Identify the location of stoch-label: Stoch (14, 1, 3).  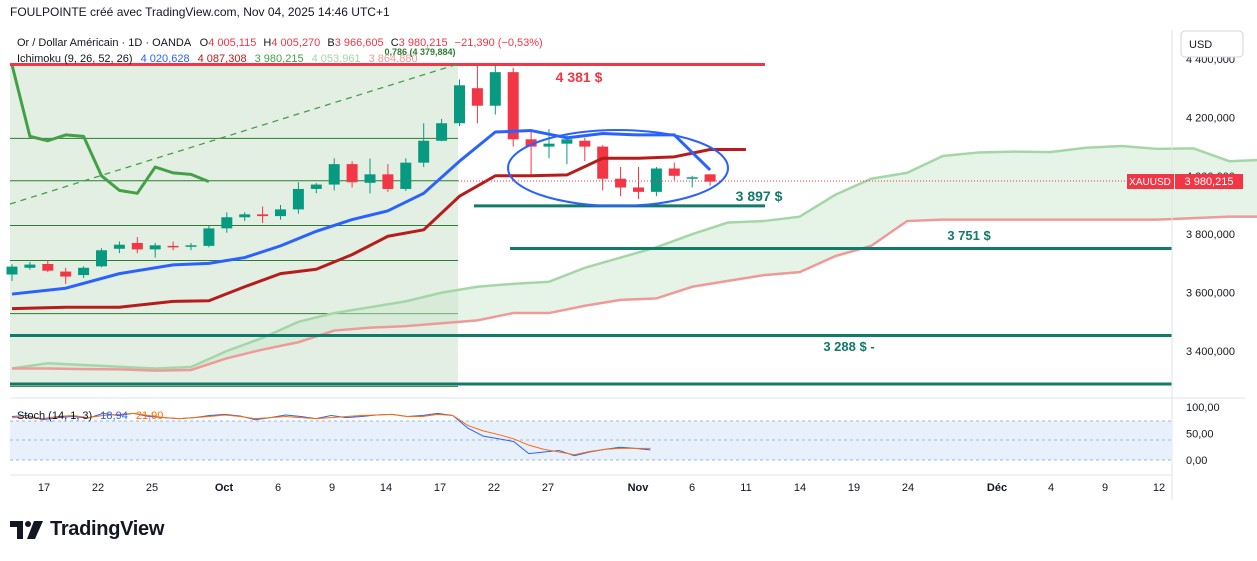
(54, 416).